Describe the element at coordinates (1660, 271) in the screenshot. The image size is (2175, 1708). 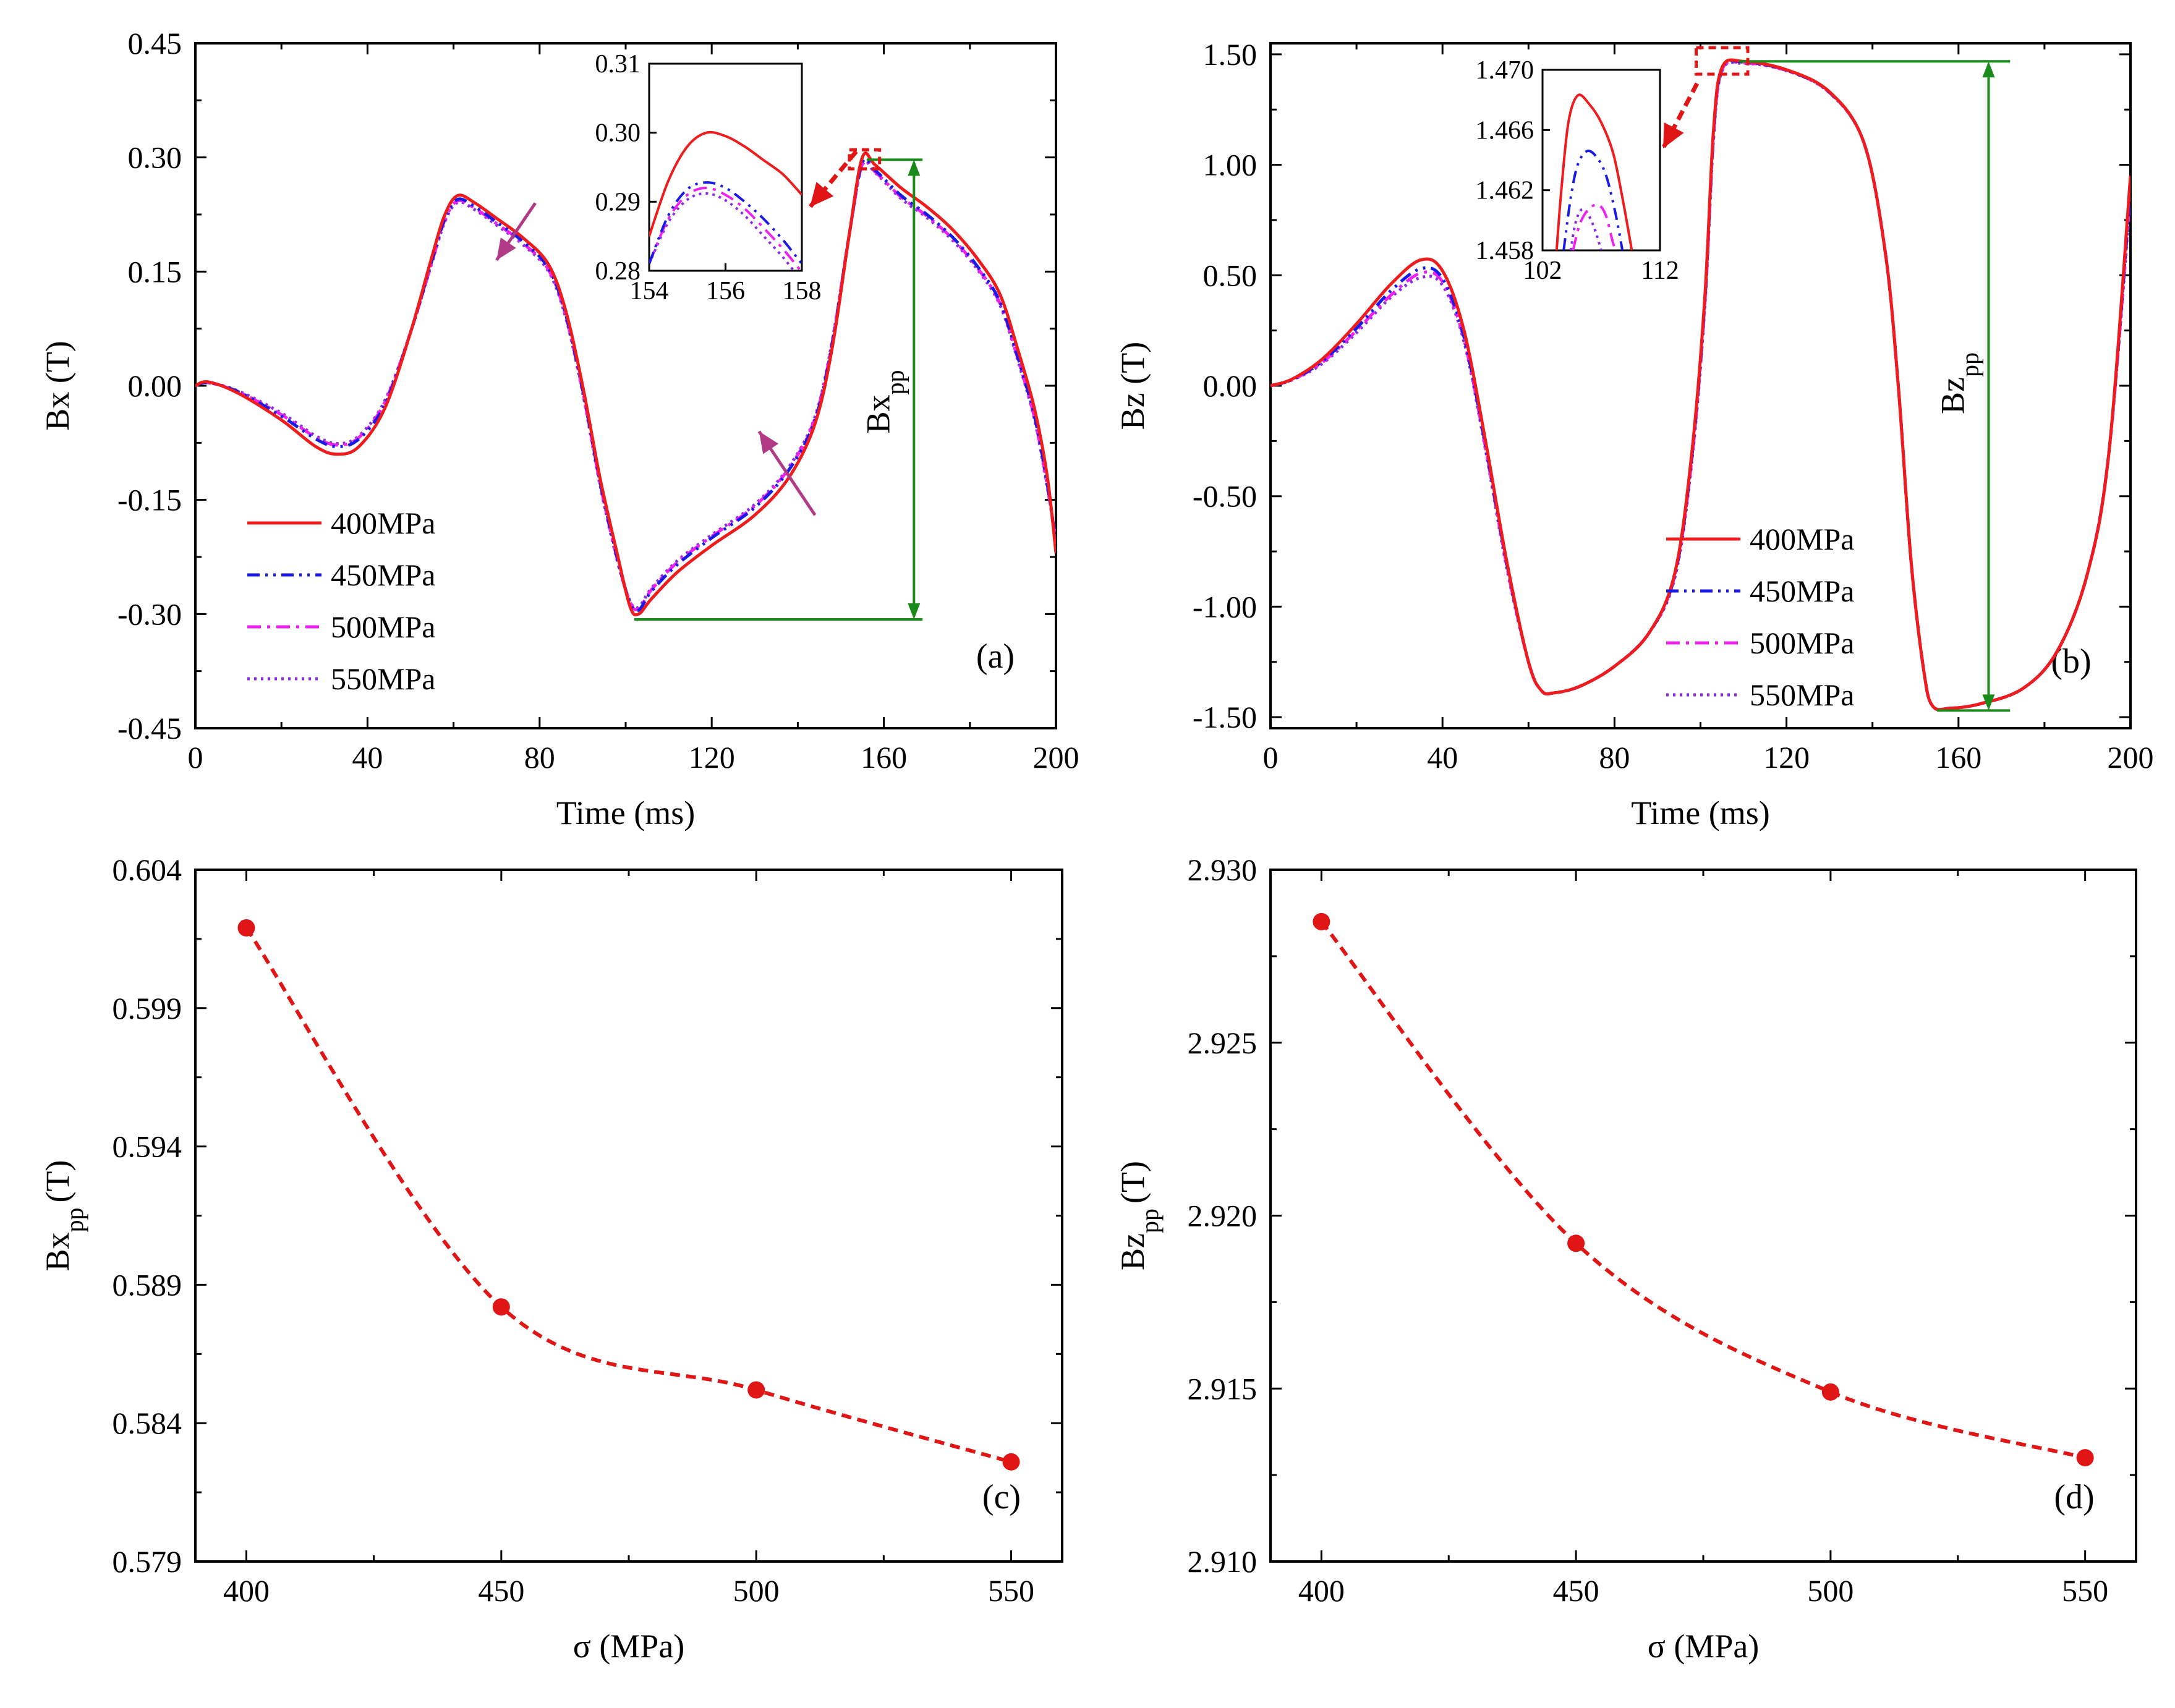
I see `inset-x-tick-label: 112` at that location.